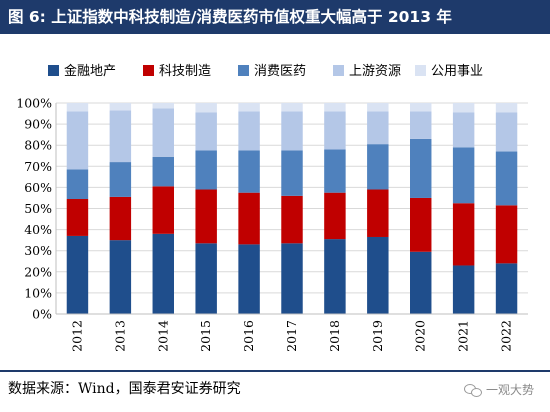 The height and width of the screenshot is (412, 550). What do you see at coordinates (249, 218) in the screenshot?
I see `bar-segment-2016-s2` at bounding box center [249, 218].